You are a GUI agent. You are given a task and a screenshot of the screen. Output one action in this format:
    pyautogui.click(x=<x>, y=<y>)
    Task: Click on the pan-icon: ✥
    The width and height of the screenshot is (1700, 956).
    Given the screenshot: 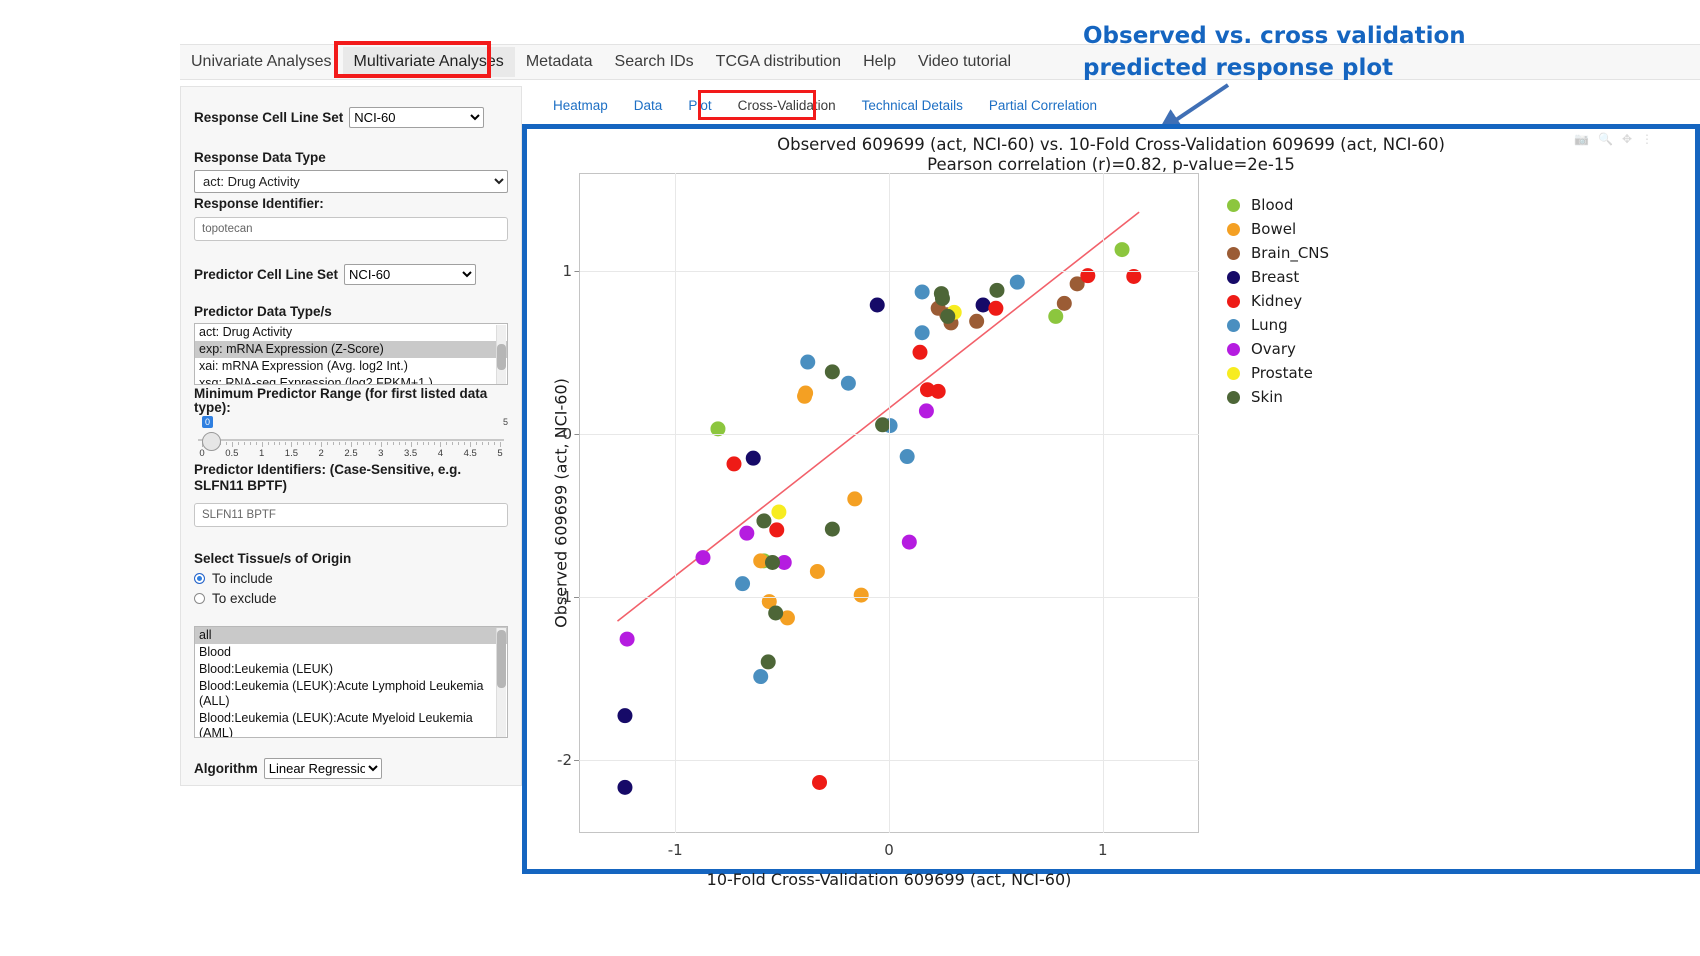 What is the action you would take?
    pyautogui.click(x=1626, y=139)
    